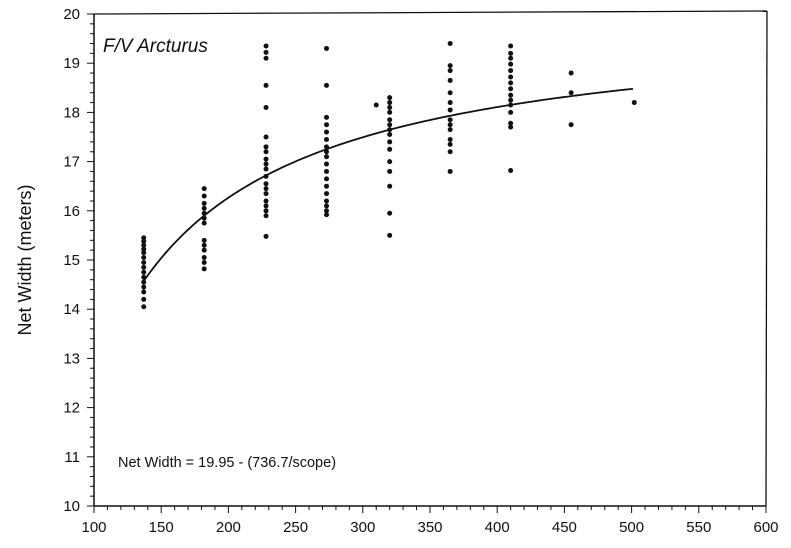  What do you see at coordinates (698, 527) in the screenshot?
I see `x-tick-label: 550` at bounding box center [698, 527].